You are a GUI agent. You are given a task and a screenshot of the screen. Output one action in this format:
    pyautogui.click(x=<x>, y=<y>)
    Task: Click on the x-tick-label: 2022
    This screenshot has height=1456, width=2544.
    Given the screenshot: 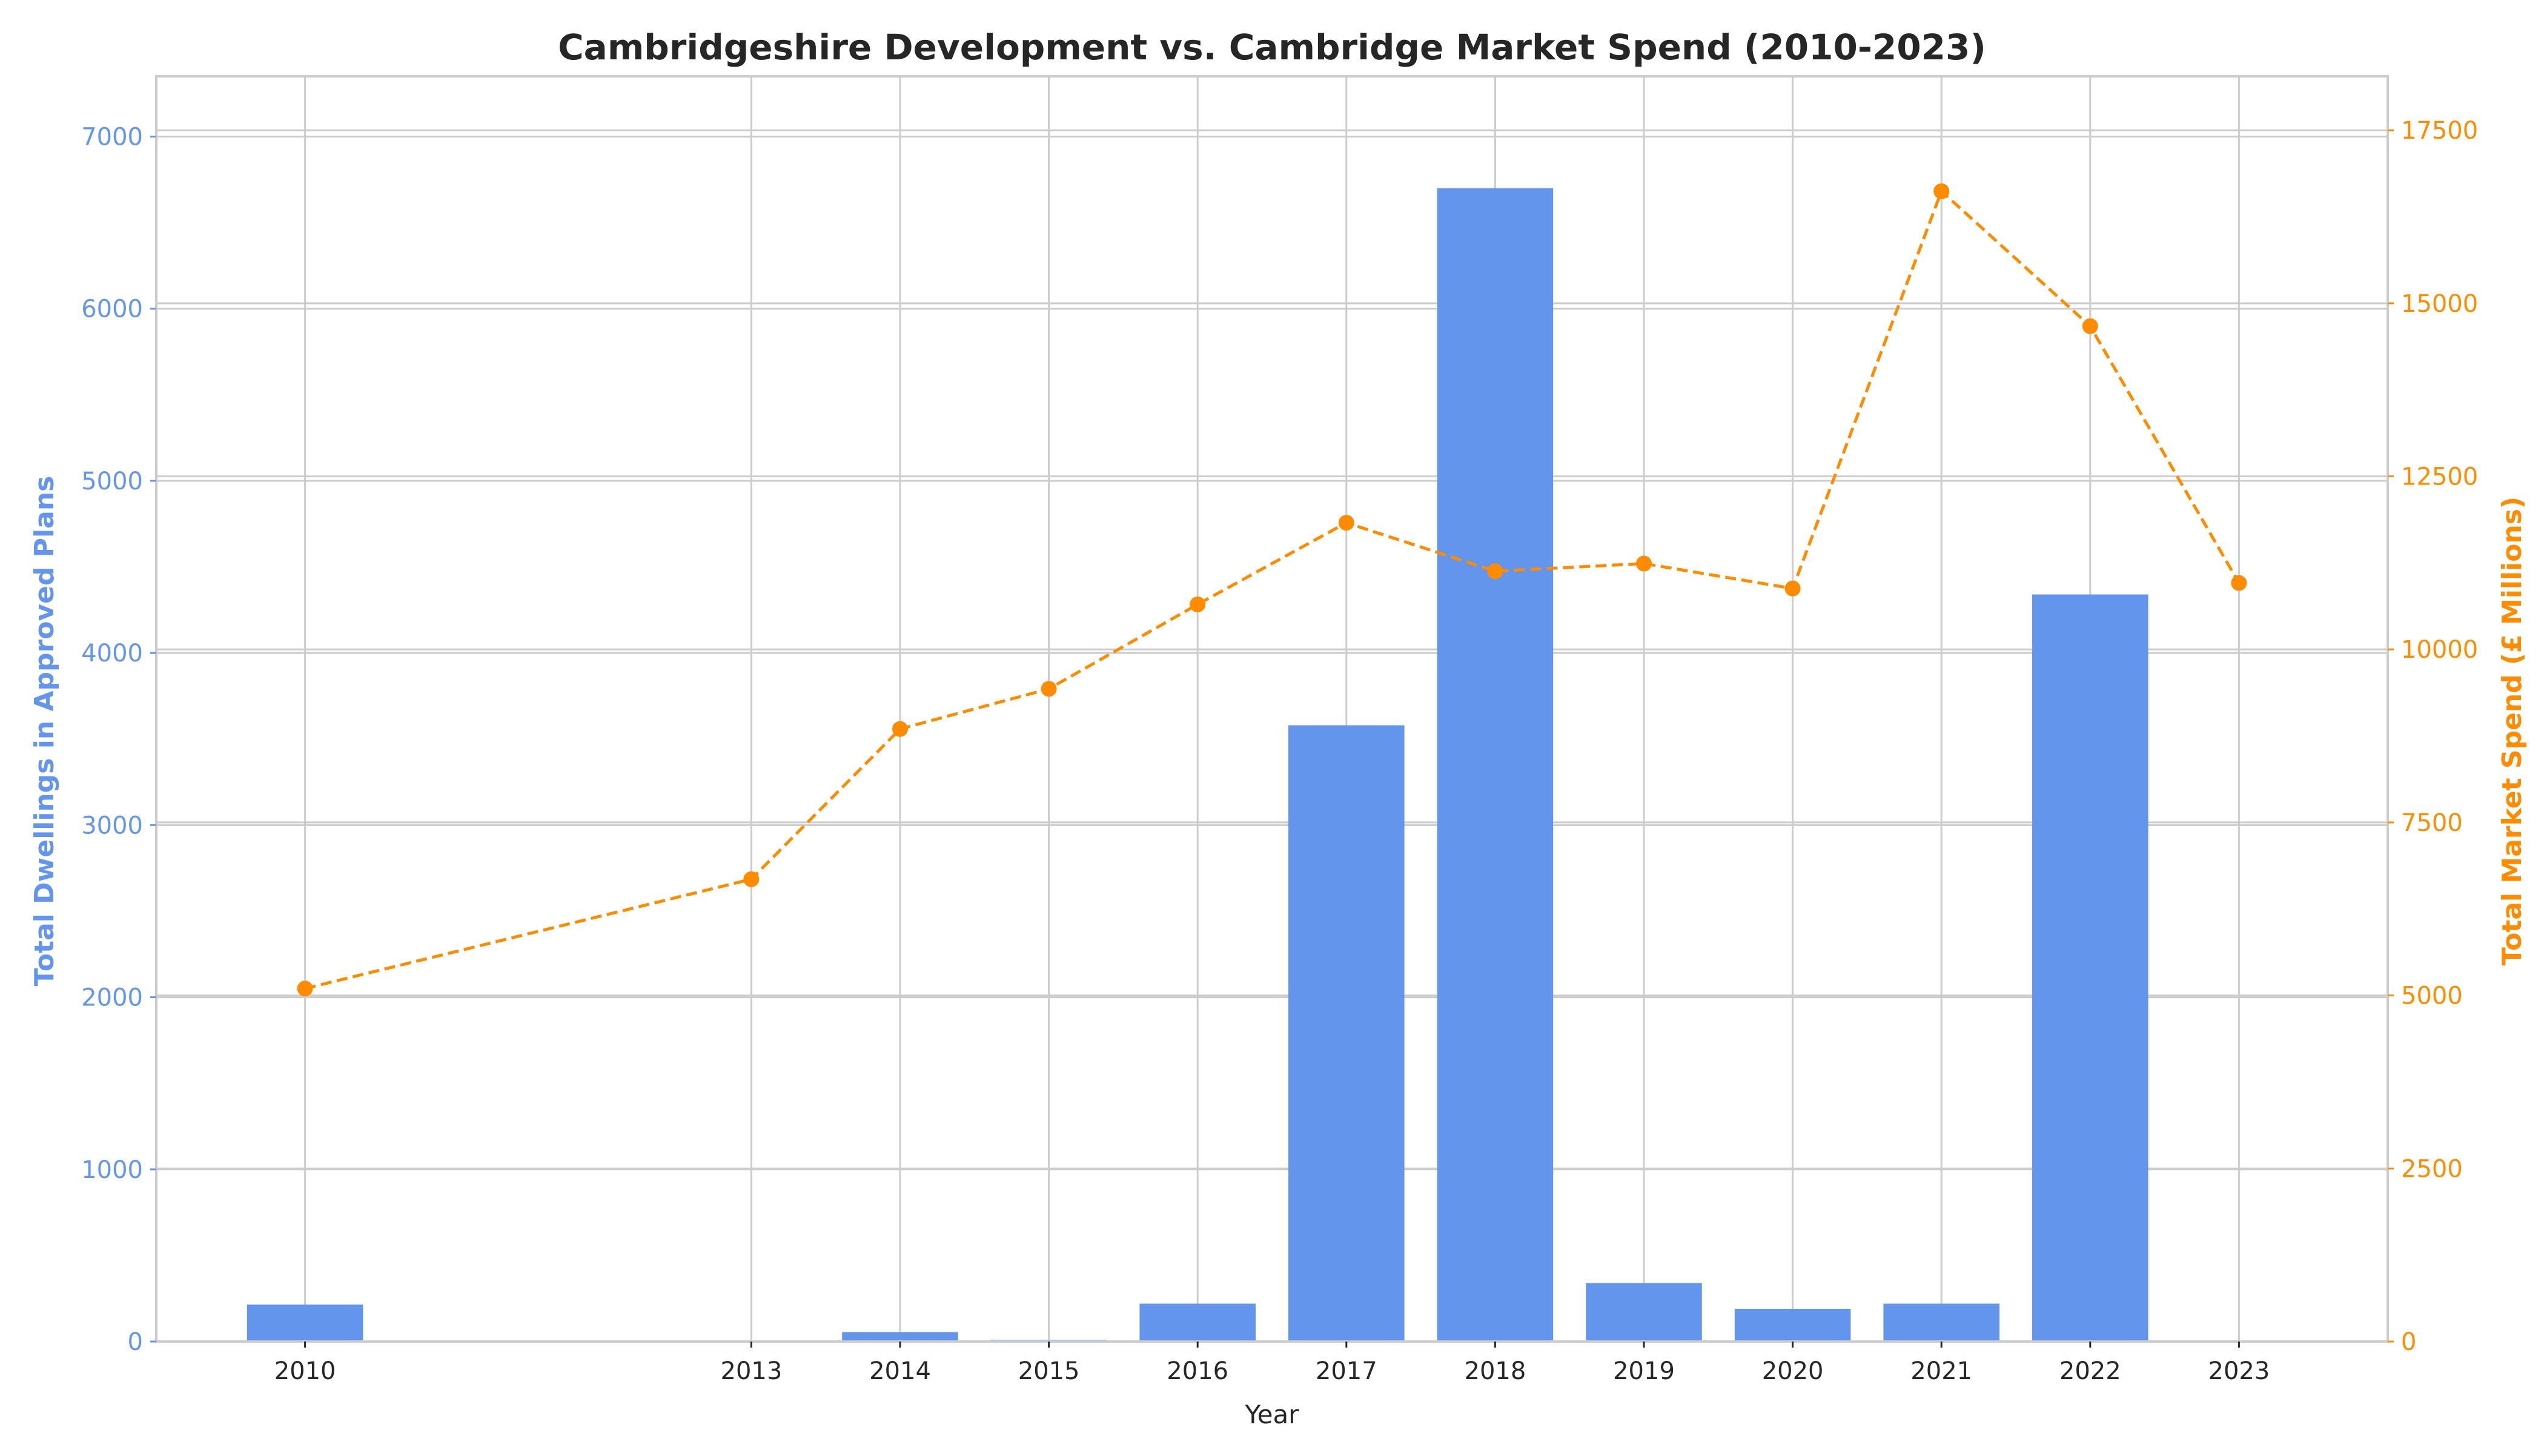 What is the action you would take?
    pyautogui.click(x=2090, y=1371)
    